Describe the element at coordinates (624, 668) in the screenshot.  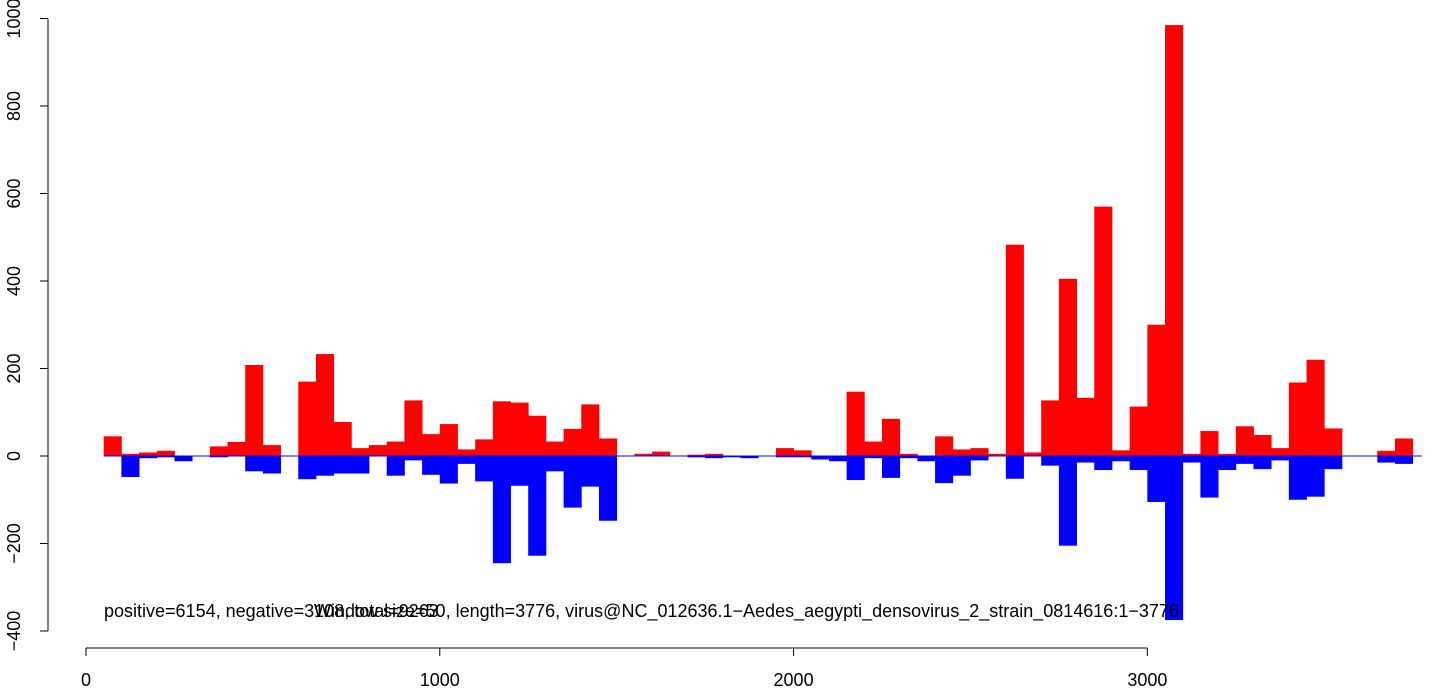
I see `x-axis: 0 1000 2000 3000` at that location.